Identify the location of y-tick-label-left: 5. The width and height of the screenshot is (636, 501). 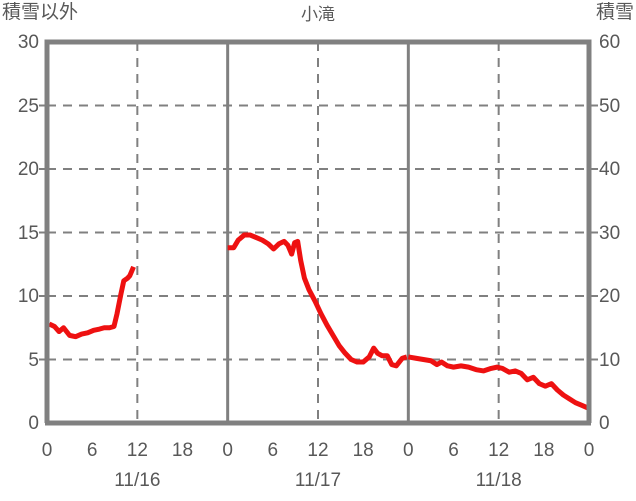
(33, 360).